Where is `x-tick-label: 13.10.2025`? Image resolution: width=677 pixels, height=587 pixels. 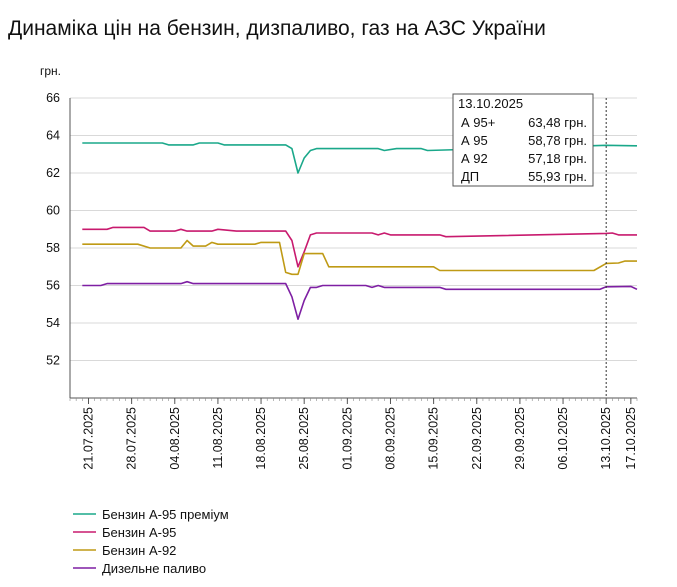 x-tick-label: 13.10.2025 is located at coordinates (606, 438).